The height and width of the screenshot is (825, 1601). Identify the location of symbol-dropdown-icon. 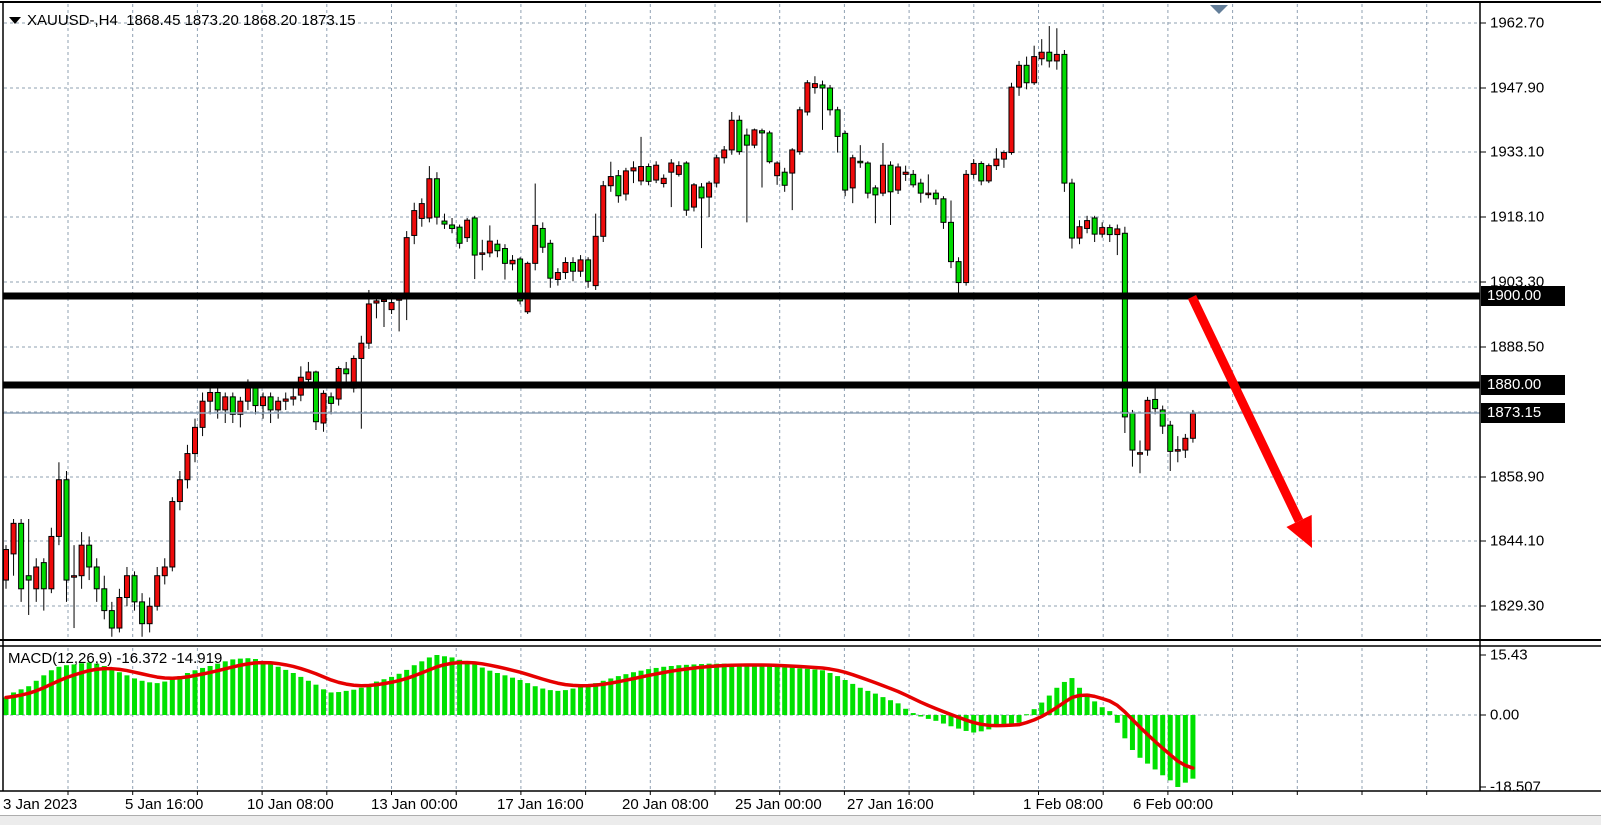
(15, 20).